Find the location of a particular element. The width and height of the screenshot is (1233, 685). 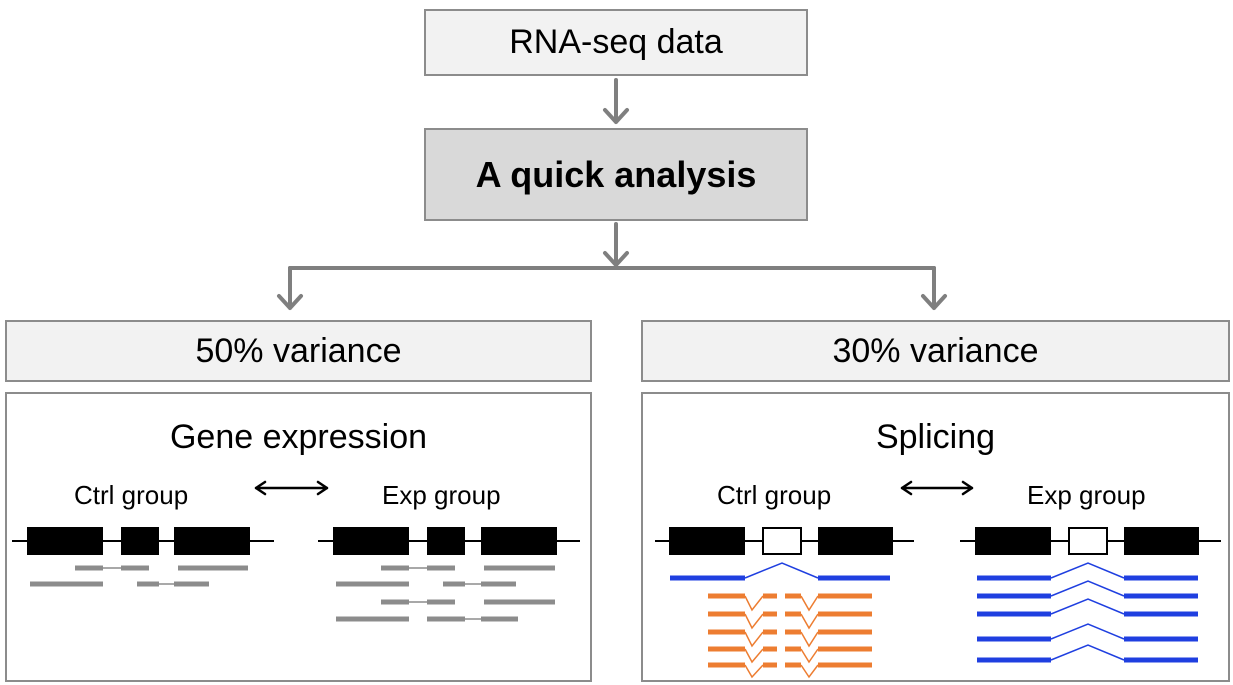

quick-analysis-box: A quick analysis is located at coordinates (616, 174).